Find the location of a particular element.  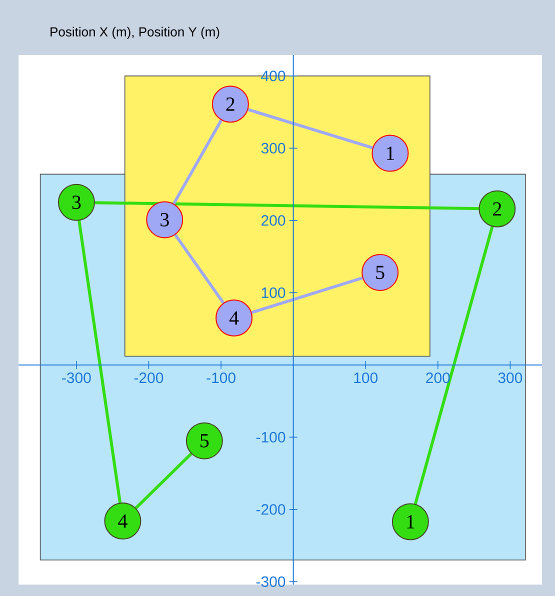

y-tick-label: 300 is located at coordinates (273, 148).